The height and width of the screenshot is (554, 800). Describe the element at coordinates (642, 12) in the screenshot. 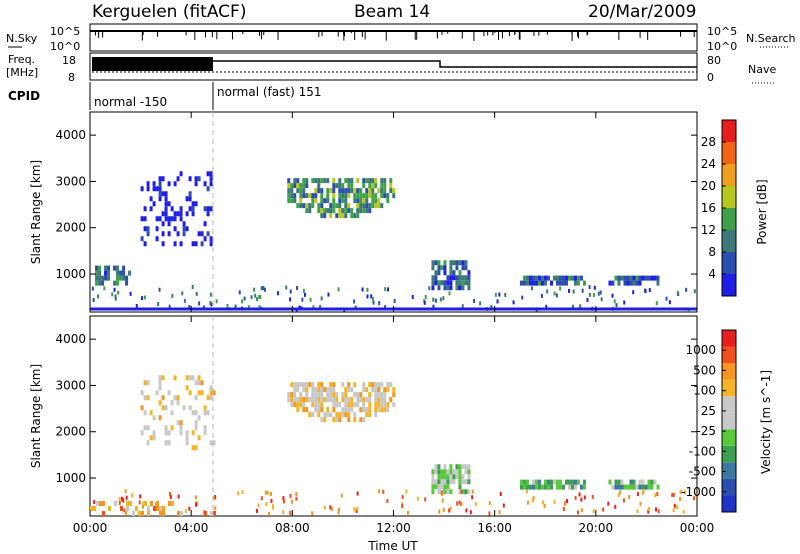

I see `date-title: 20/Mar/2009` at that location.